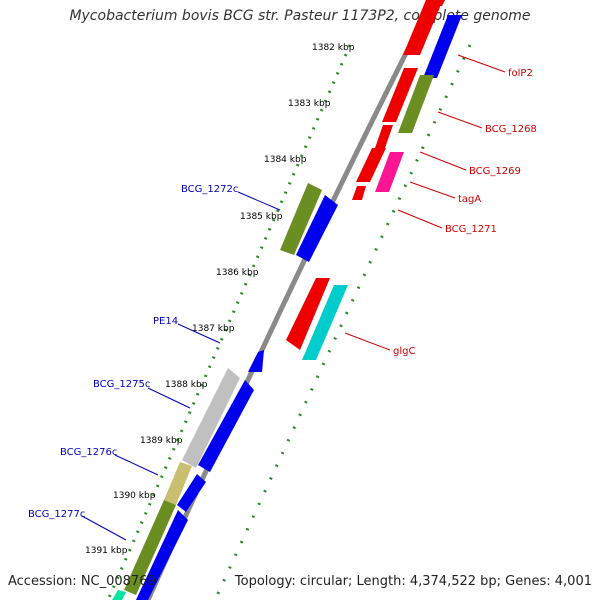 The width and height of the screenshot is (600, 600). Describe the element at coordinates (237, 273) in the screenshot. I see `kbp-label: 1386 kbp` at that location.